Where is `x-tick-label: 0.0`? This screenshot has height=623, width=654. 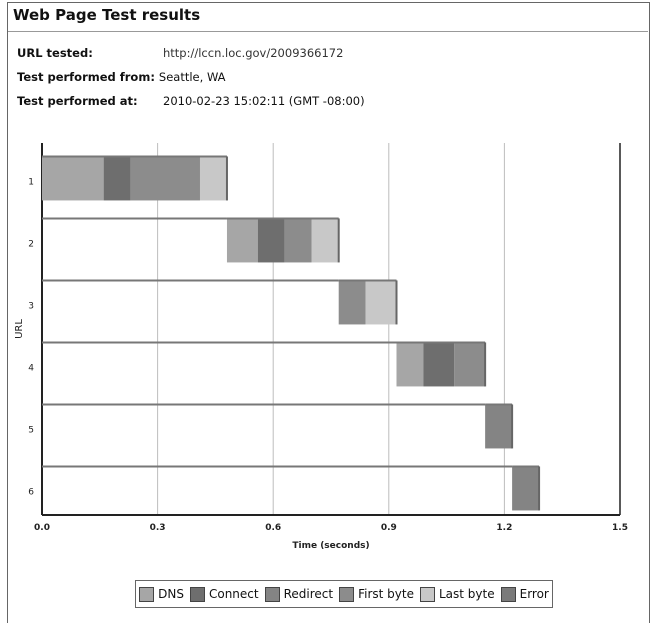 x-tick-label: 0.0 is located at coordinates (42, 528).